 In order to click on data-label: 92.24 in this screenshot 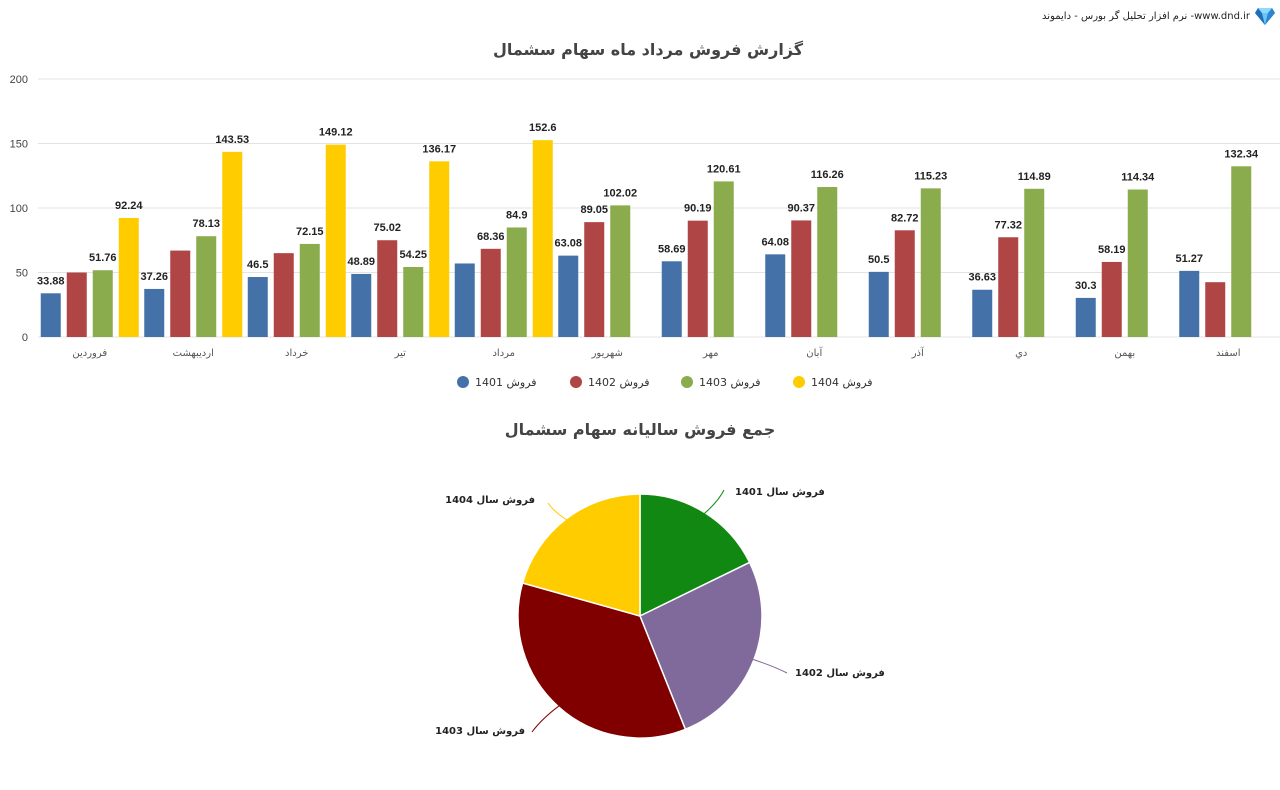, I will do `click(129, 206)`.